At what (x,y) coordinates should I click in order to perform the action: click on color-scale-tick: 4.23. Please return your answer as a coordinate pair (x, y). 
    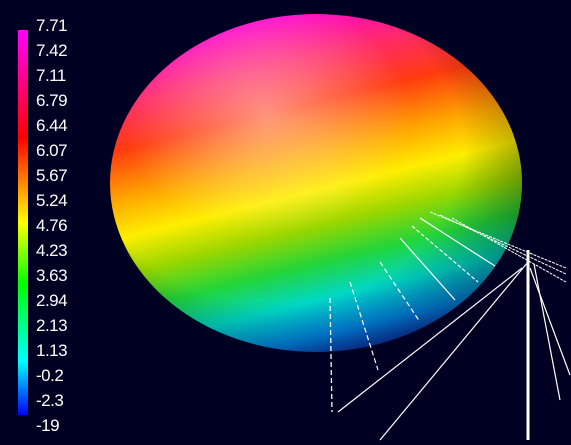
    Looking at the image, I should click on (52, 250).